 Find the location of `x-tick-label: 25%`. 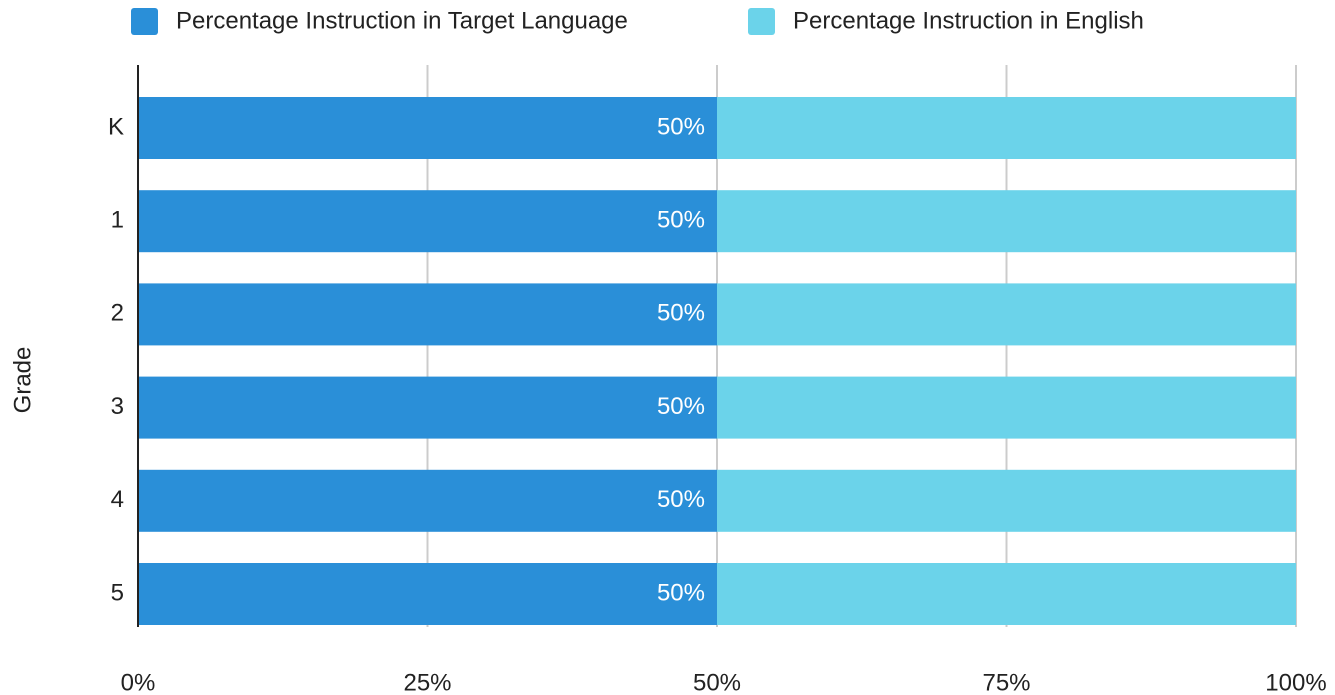

x-tick-label: 25% is located at coordinates (427, 682).